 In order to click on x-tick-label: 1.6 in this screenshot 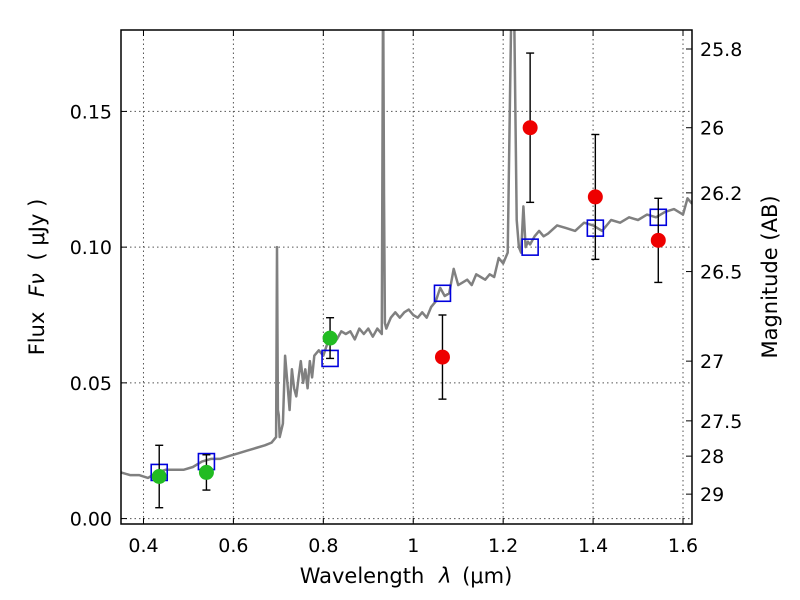, I will do `click(683, 546)`.